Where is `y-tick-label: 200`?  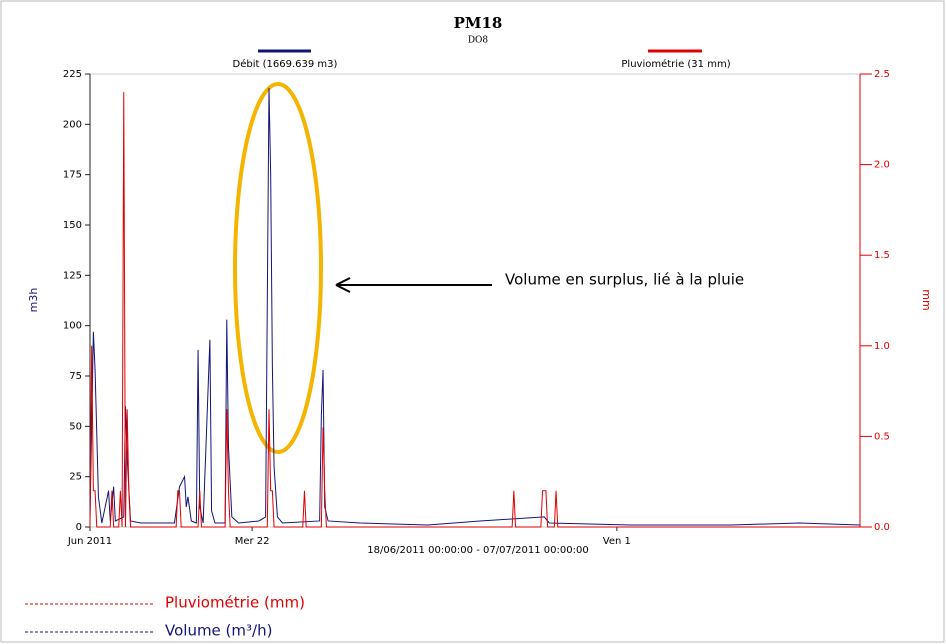
y-tick-label: 200 is located at coordinates (72, 124).